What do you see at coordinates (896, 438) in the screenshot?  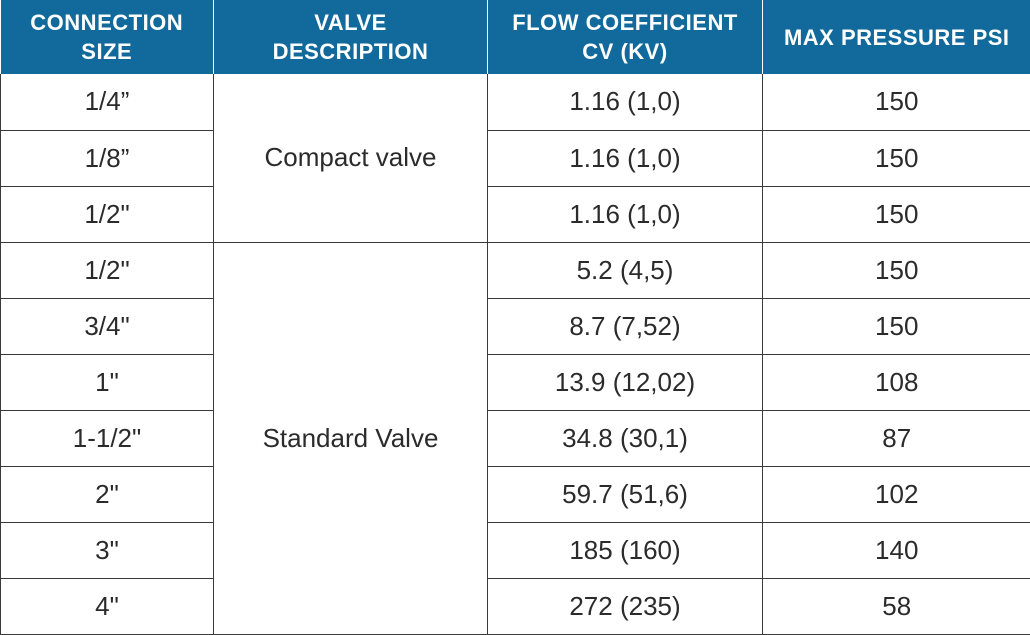 I see `max-pressure-cell: 87` at bounding box center [896, 438].